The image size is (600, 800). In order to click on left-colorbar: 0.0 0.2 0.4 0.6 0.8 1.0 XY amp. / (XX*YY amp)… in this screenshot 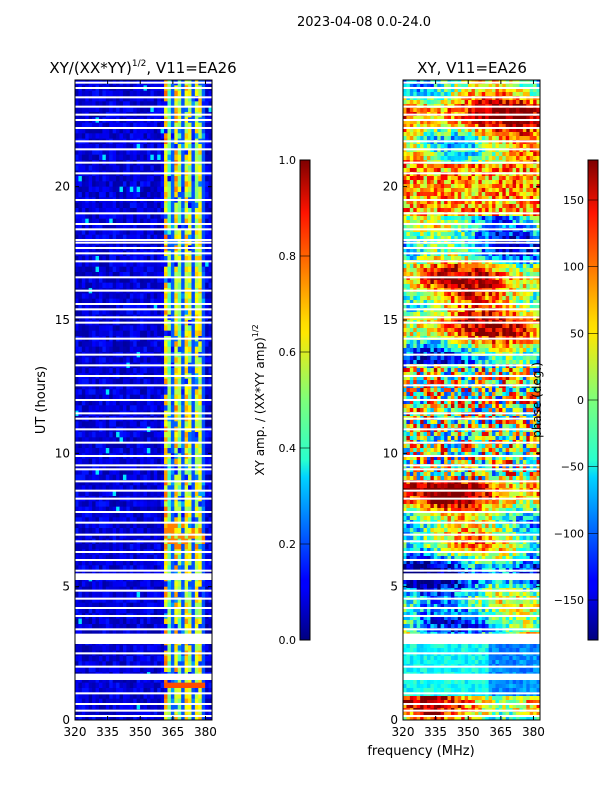, I will do `click(281, 400)`.